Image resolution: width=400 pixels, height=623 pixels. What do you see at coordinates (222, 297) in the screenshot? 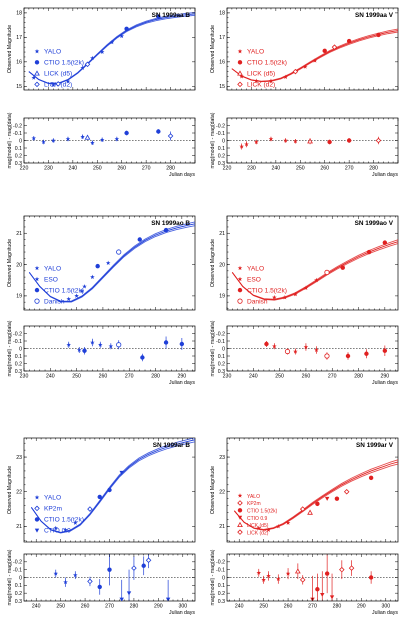
I see `y-tick-label: 19` at bounding box center [222, 297].